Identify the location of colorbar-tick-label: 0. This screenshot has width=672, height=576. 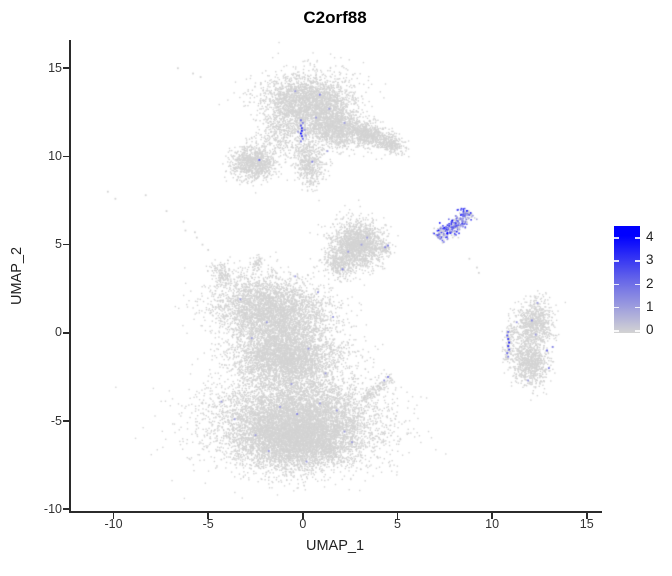
(650, 329).